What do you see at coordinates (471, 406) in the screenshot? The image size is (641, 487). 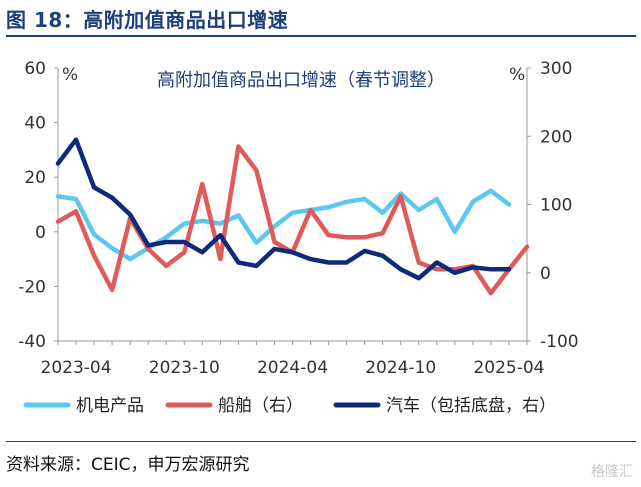 I see `legend-label-2: 汽车（包括底盘，右）` at bounding box center [471, 406].